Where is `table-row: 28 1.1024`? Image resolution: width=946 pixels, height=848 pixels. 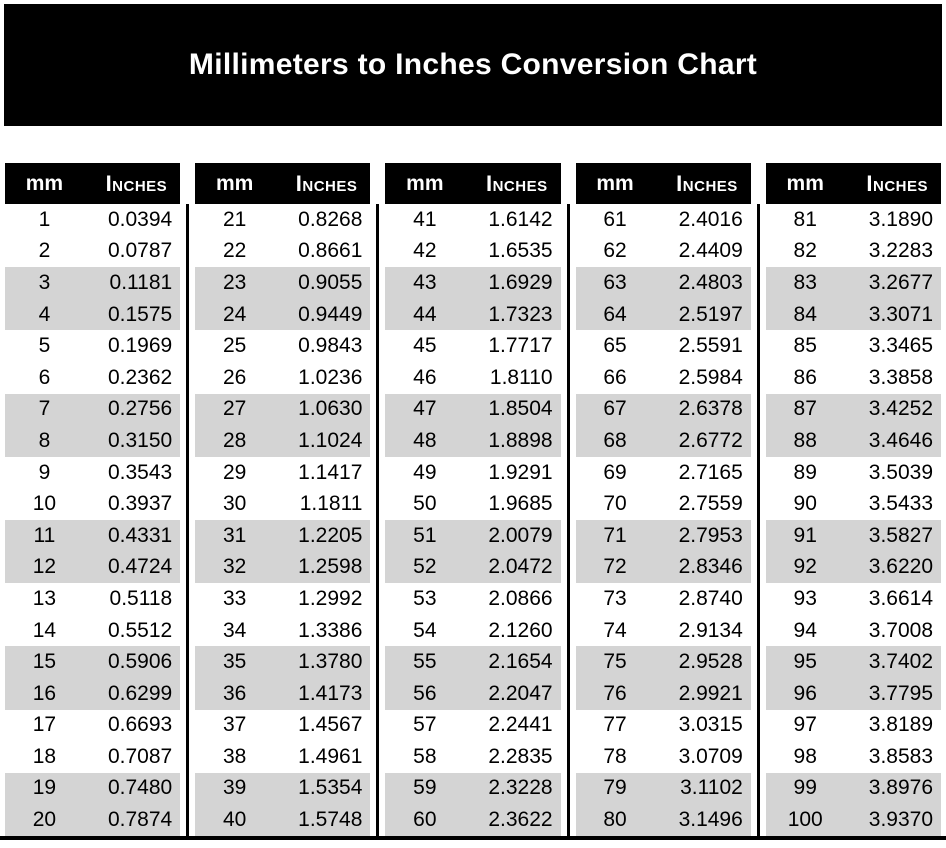
table-row: 28 1.1024 is located at coordinates (283, 441).